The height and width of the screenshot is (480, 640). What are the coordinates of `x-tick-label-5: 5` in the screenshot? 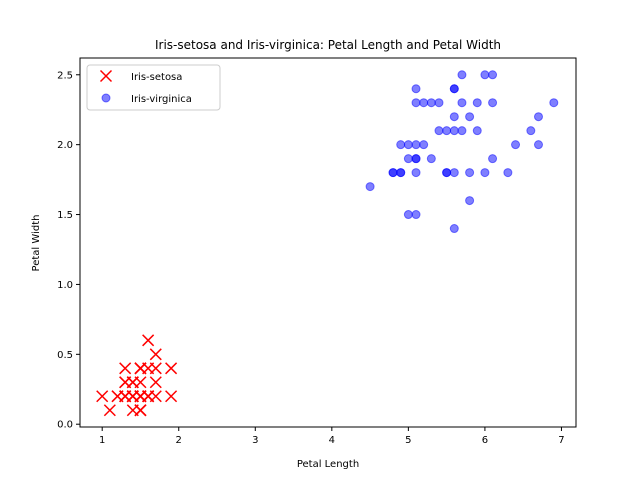 It's located at (408, 440).